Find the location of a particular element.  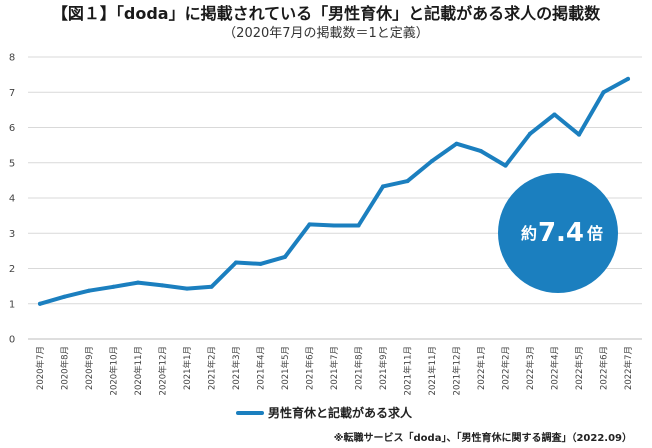

x-tick-label: 2021年7月 is located at coordinates (334, 368).